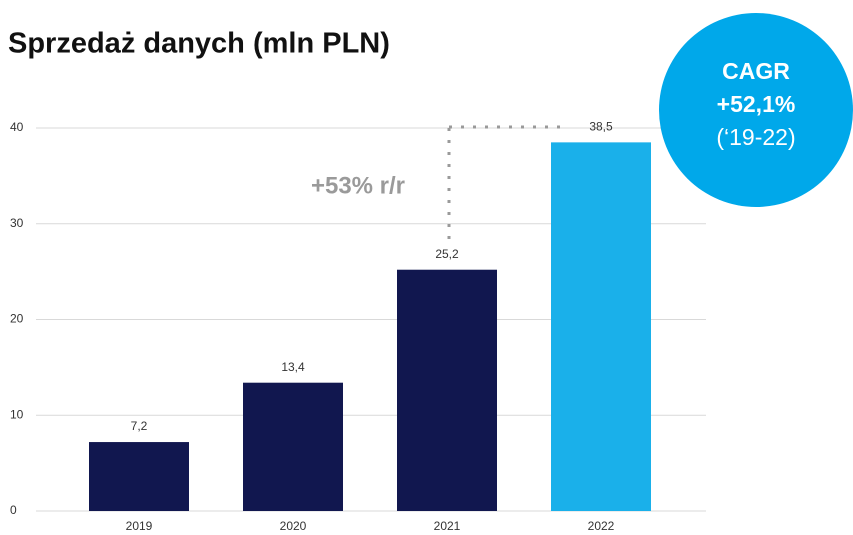 This screenshot has width=853, height=535. I want to click on y-tick-label: 0, so click(13, 510).